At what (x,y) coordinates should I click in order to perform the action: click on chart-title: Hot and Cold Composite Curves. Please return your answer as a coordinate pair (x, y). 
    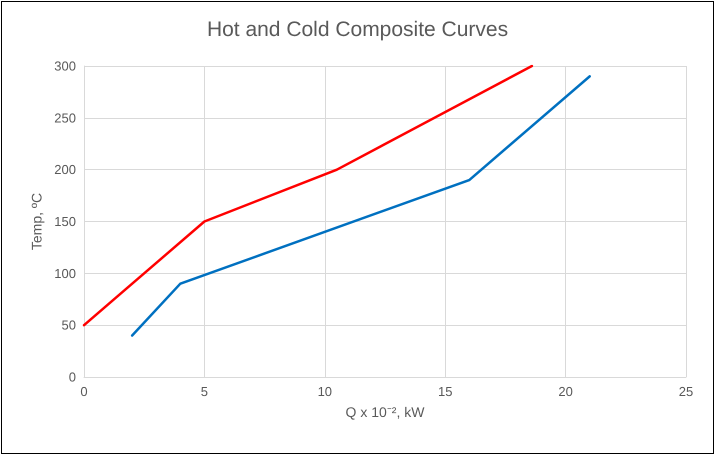
    Looking at the image, I should click on (357, 29).